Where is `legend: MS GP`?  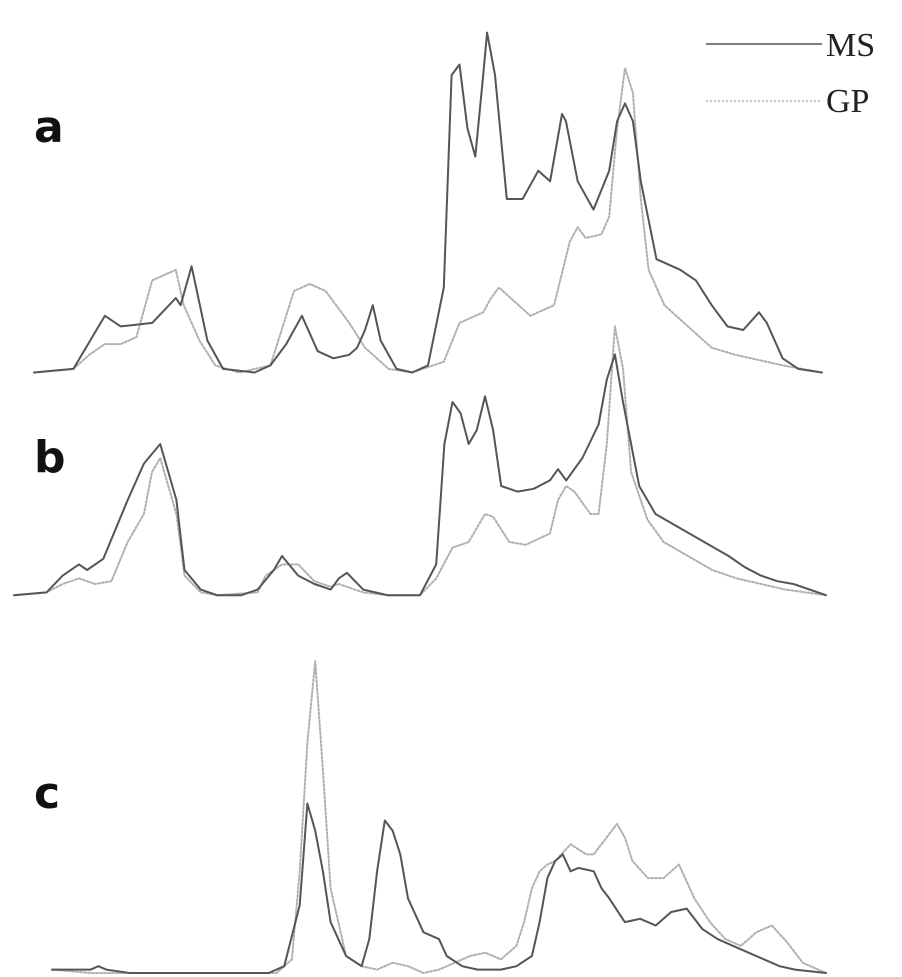 legend: MS GP is located at coordinates (790, 73).